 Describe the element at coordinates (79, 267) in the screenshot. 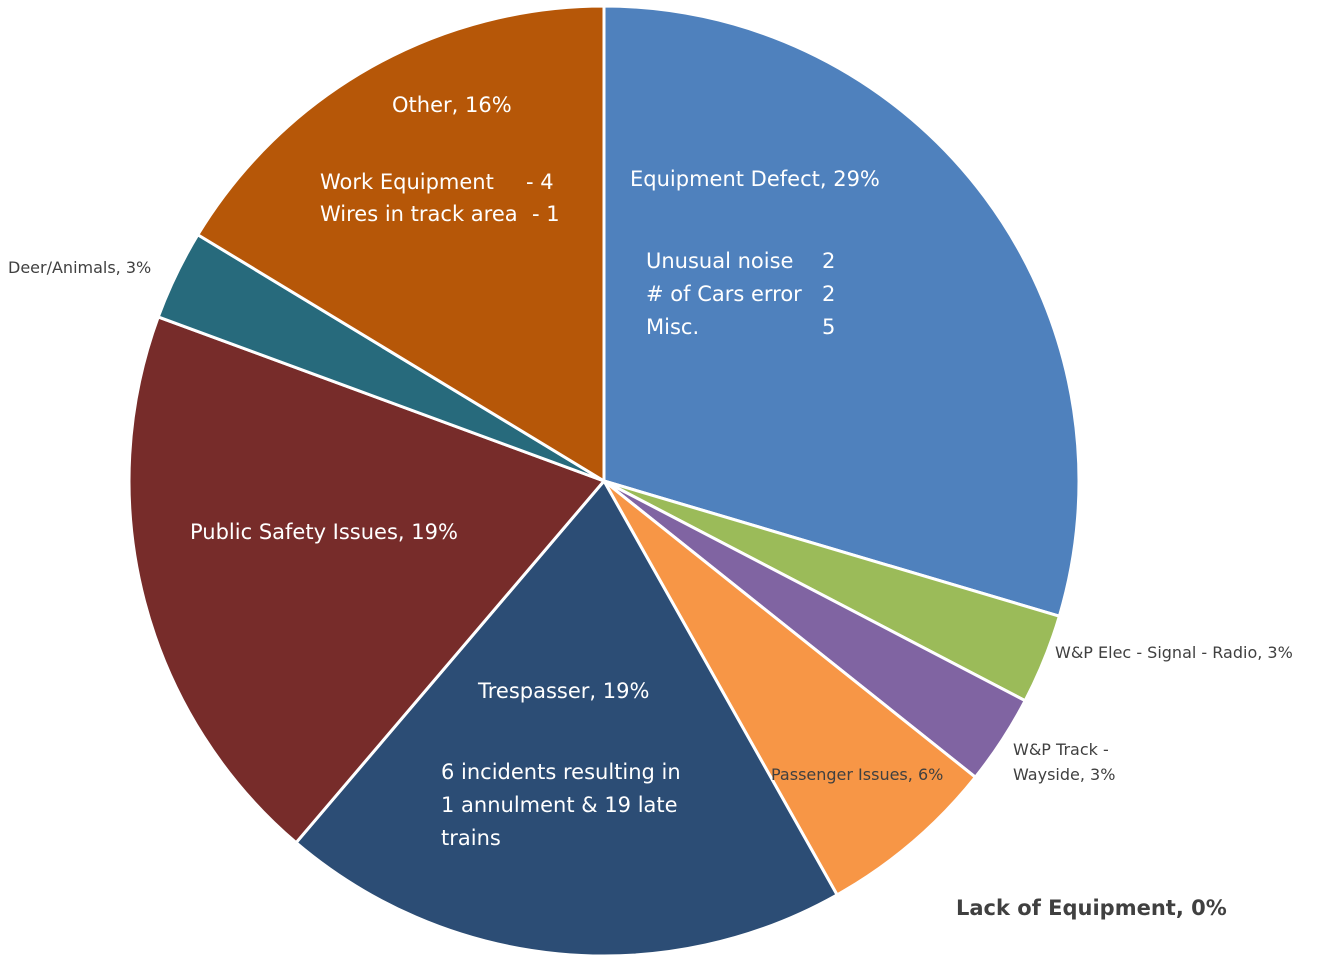

I see `slice-label-deer-animals: Deer/Animals, 3%` at that location.